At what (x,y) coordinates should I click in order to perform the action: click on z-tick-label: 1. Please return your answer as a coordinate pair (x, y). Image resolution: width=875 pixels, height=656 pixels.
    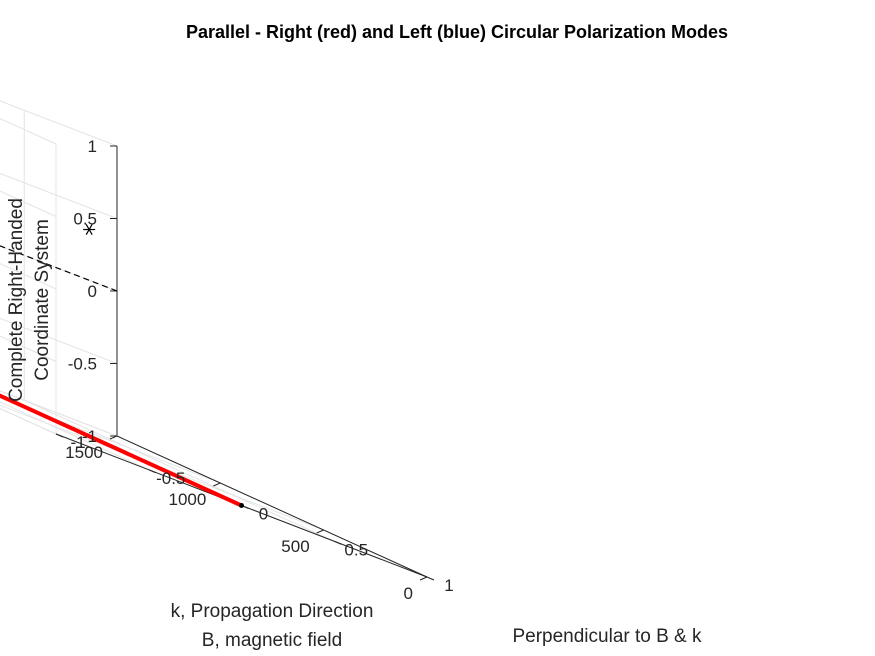
    Looking at the image, I should click on (92, 146).